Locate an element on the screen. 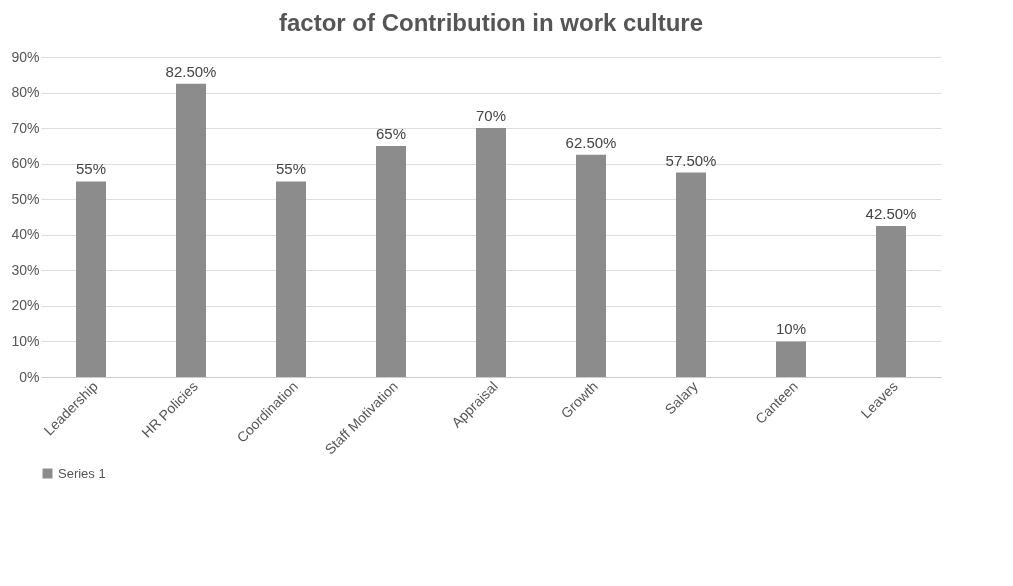 The height and width of the screenshot is (586, 1013). y-tick-label: 70% is located at coordinates (25, 127).